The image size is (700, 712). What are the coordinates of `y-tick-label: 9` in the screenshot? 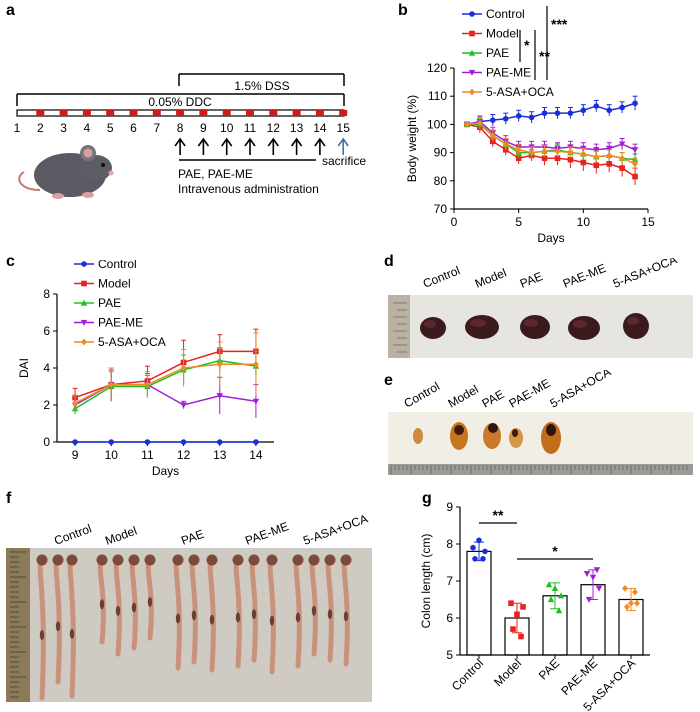 It's located at (449, 507).